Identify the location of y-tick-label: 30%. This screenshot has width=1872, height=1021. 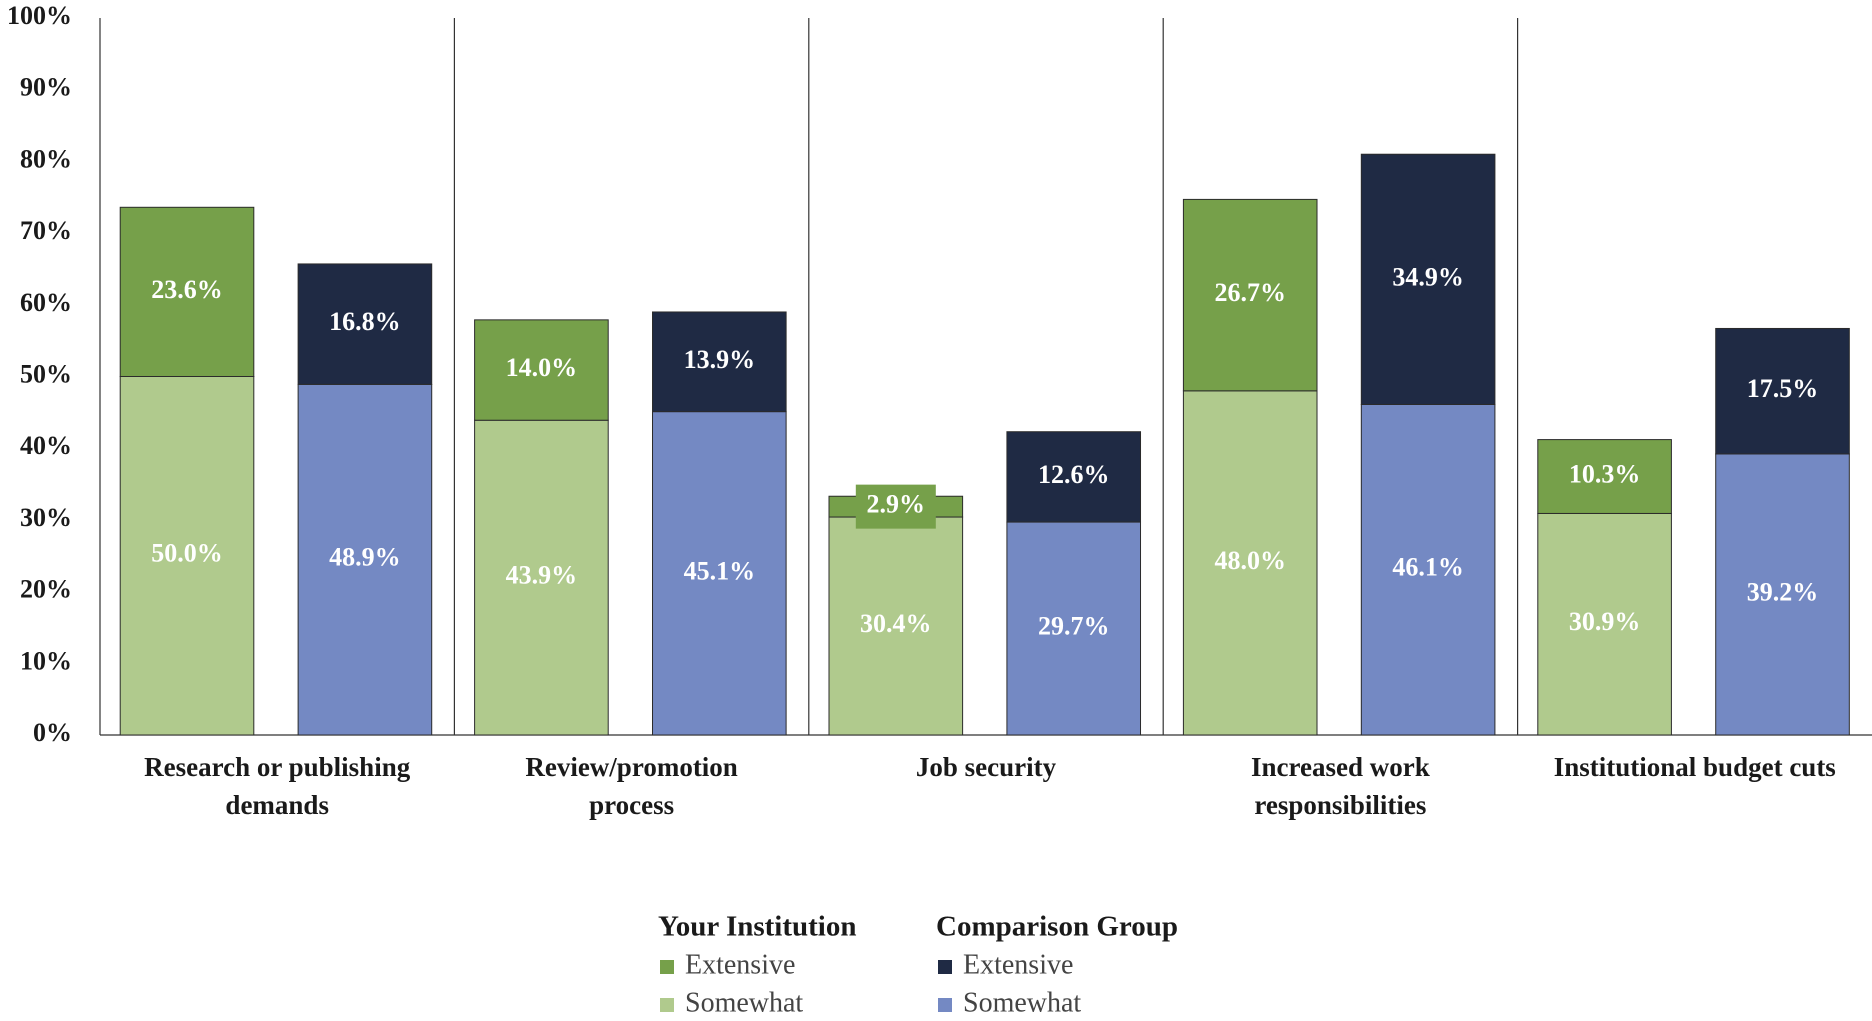
(46, 517).